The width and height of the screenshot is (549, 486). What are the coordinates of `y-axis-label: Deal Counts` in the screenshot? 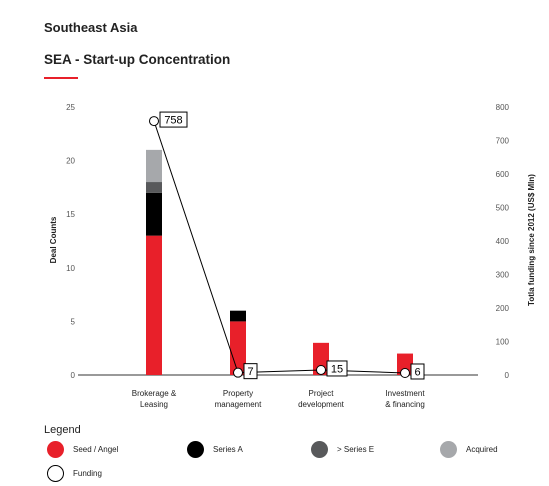 It's located at (53, 239).